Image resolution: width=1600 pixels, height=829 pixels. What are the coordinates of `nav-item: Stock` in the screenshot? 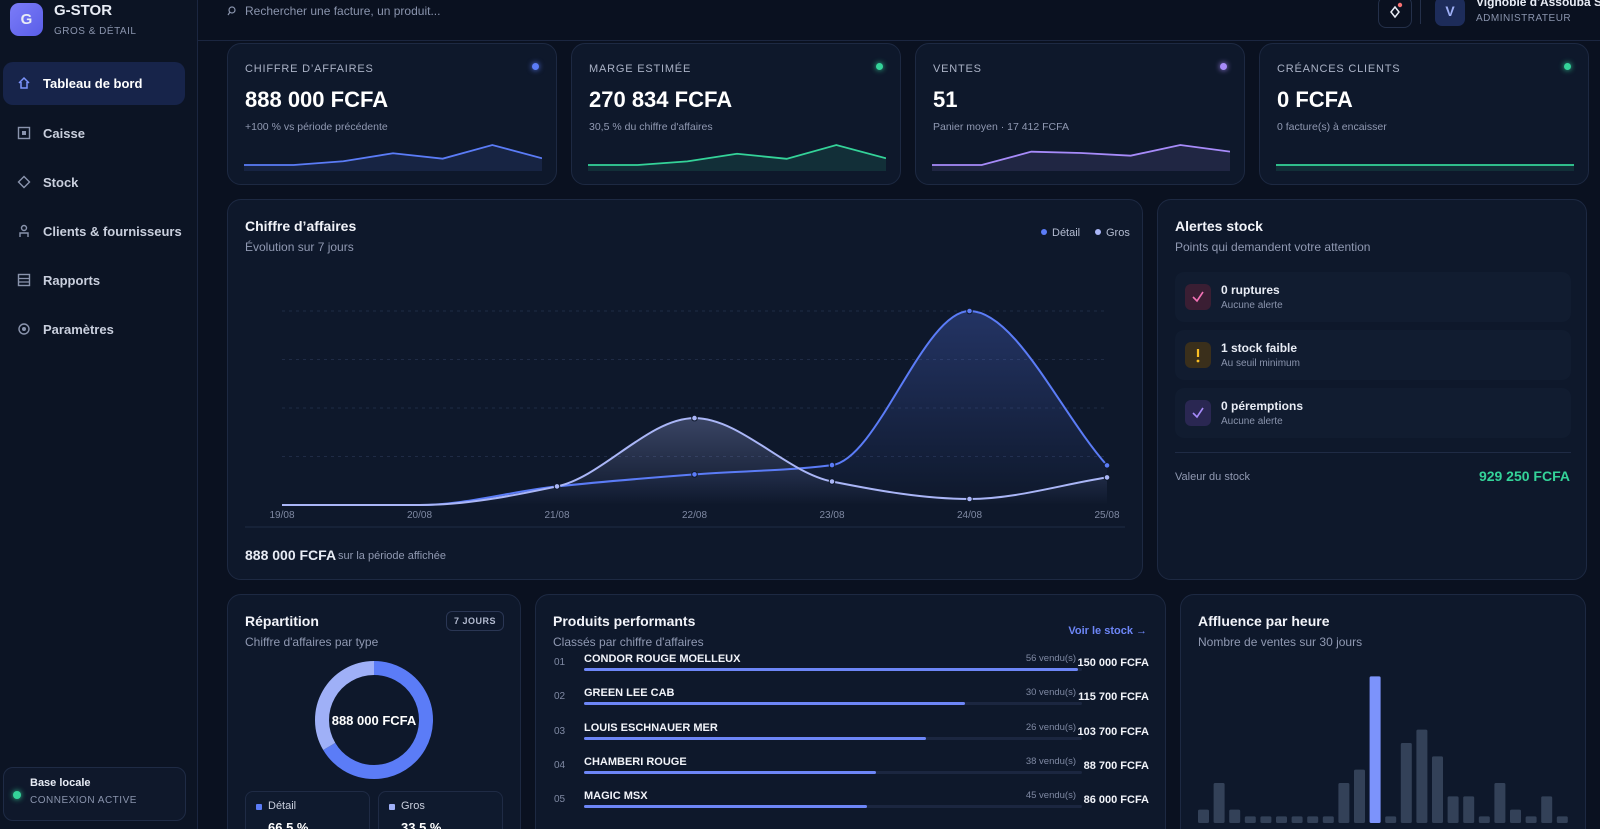 It's located at (94, 182).